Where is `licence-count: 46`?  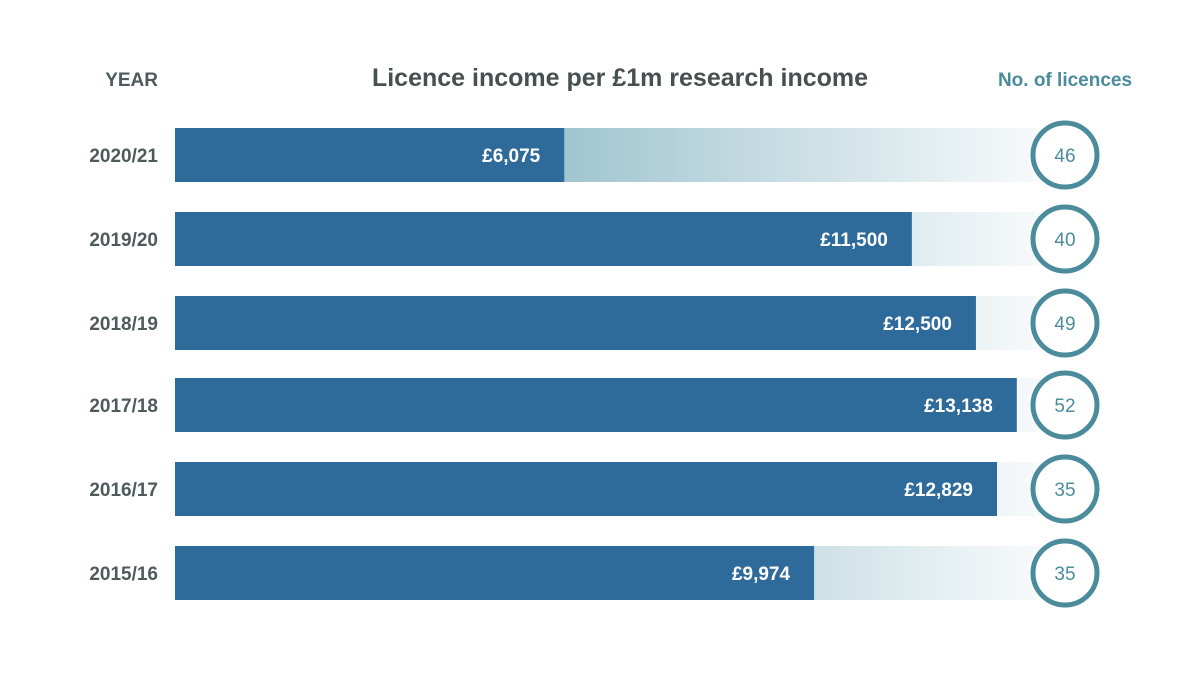 licence-count: 46 is located at coordinates (1064, 156).